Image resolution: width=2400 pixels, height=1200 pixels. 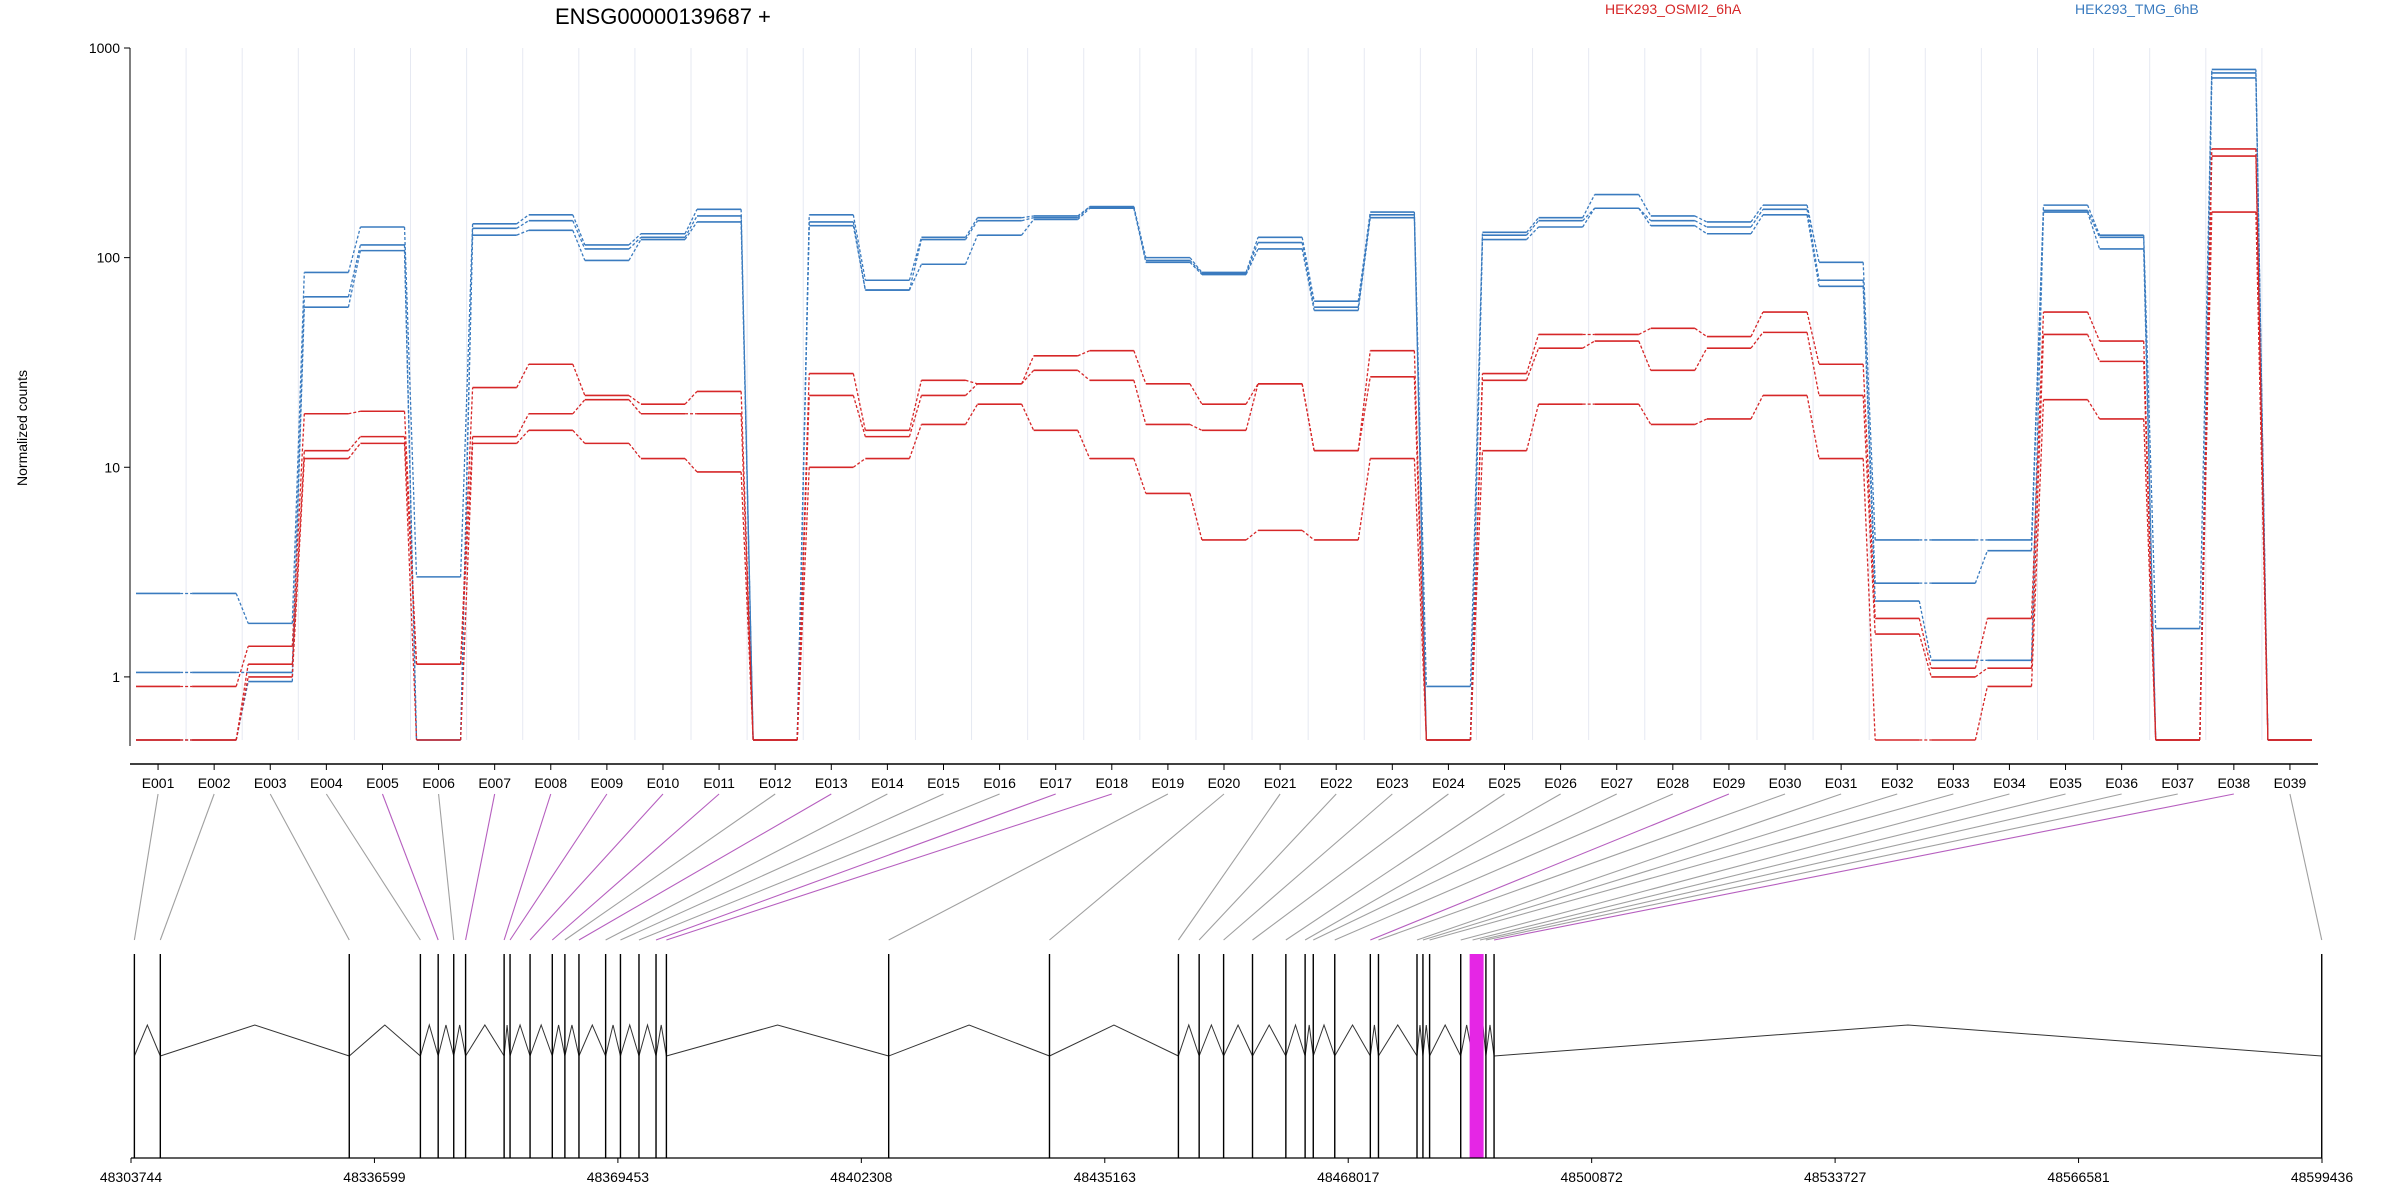 I want to click on x-tick-label: E028, so click(x=1672, y=783).